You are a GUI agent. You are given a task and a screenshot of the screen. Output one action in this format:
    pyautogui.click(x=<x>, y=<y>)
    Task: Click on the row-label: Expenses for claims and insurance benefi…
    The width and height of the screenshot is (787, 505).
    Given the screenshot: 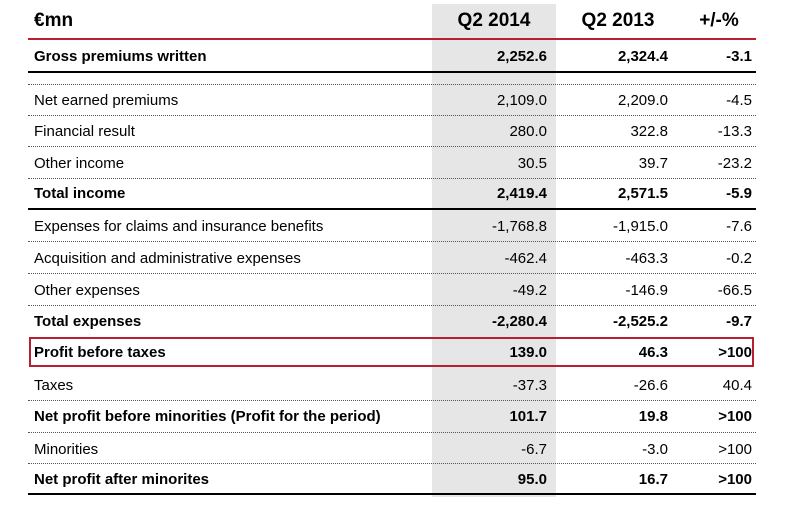 What is the action you would take?
    pyautogui.click(x=179, y=226)
    